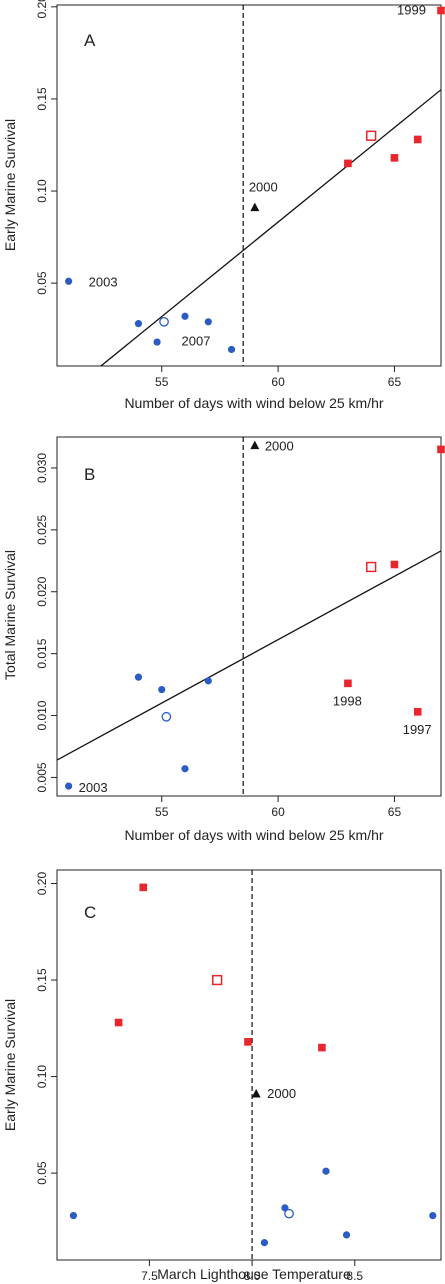  What do you see at coordinates (42, 468) in the screenshot?
I see `y-tick-label: 0.030` at bounding box center [42, 468].